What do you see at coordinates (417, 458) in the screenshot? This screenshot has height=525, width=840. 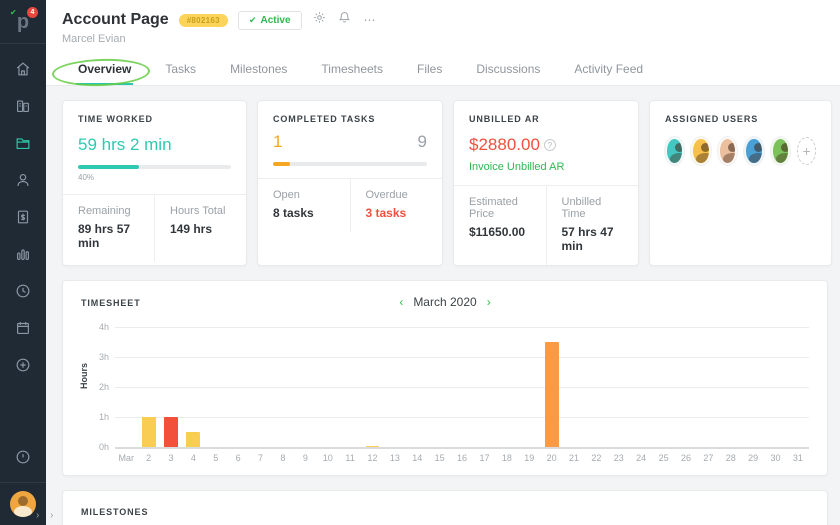 I see `x-axis-tick: 14` at bounding box center [417, 458].